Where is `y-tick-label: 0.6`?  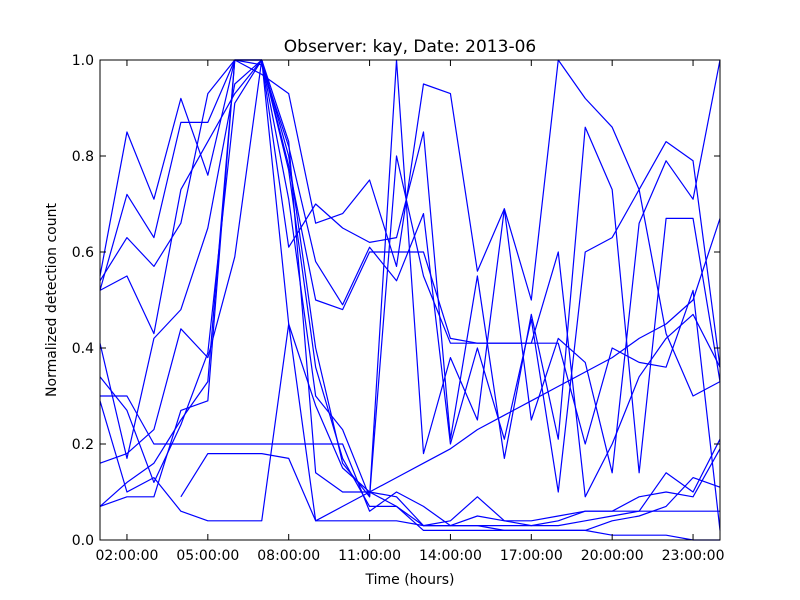
y-tick-label: 0.6 is located at coordinates (83, 253).